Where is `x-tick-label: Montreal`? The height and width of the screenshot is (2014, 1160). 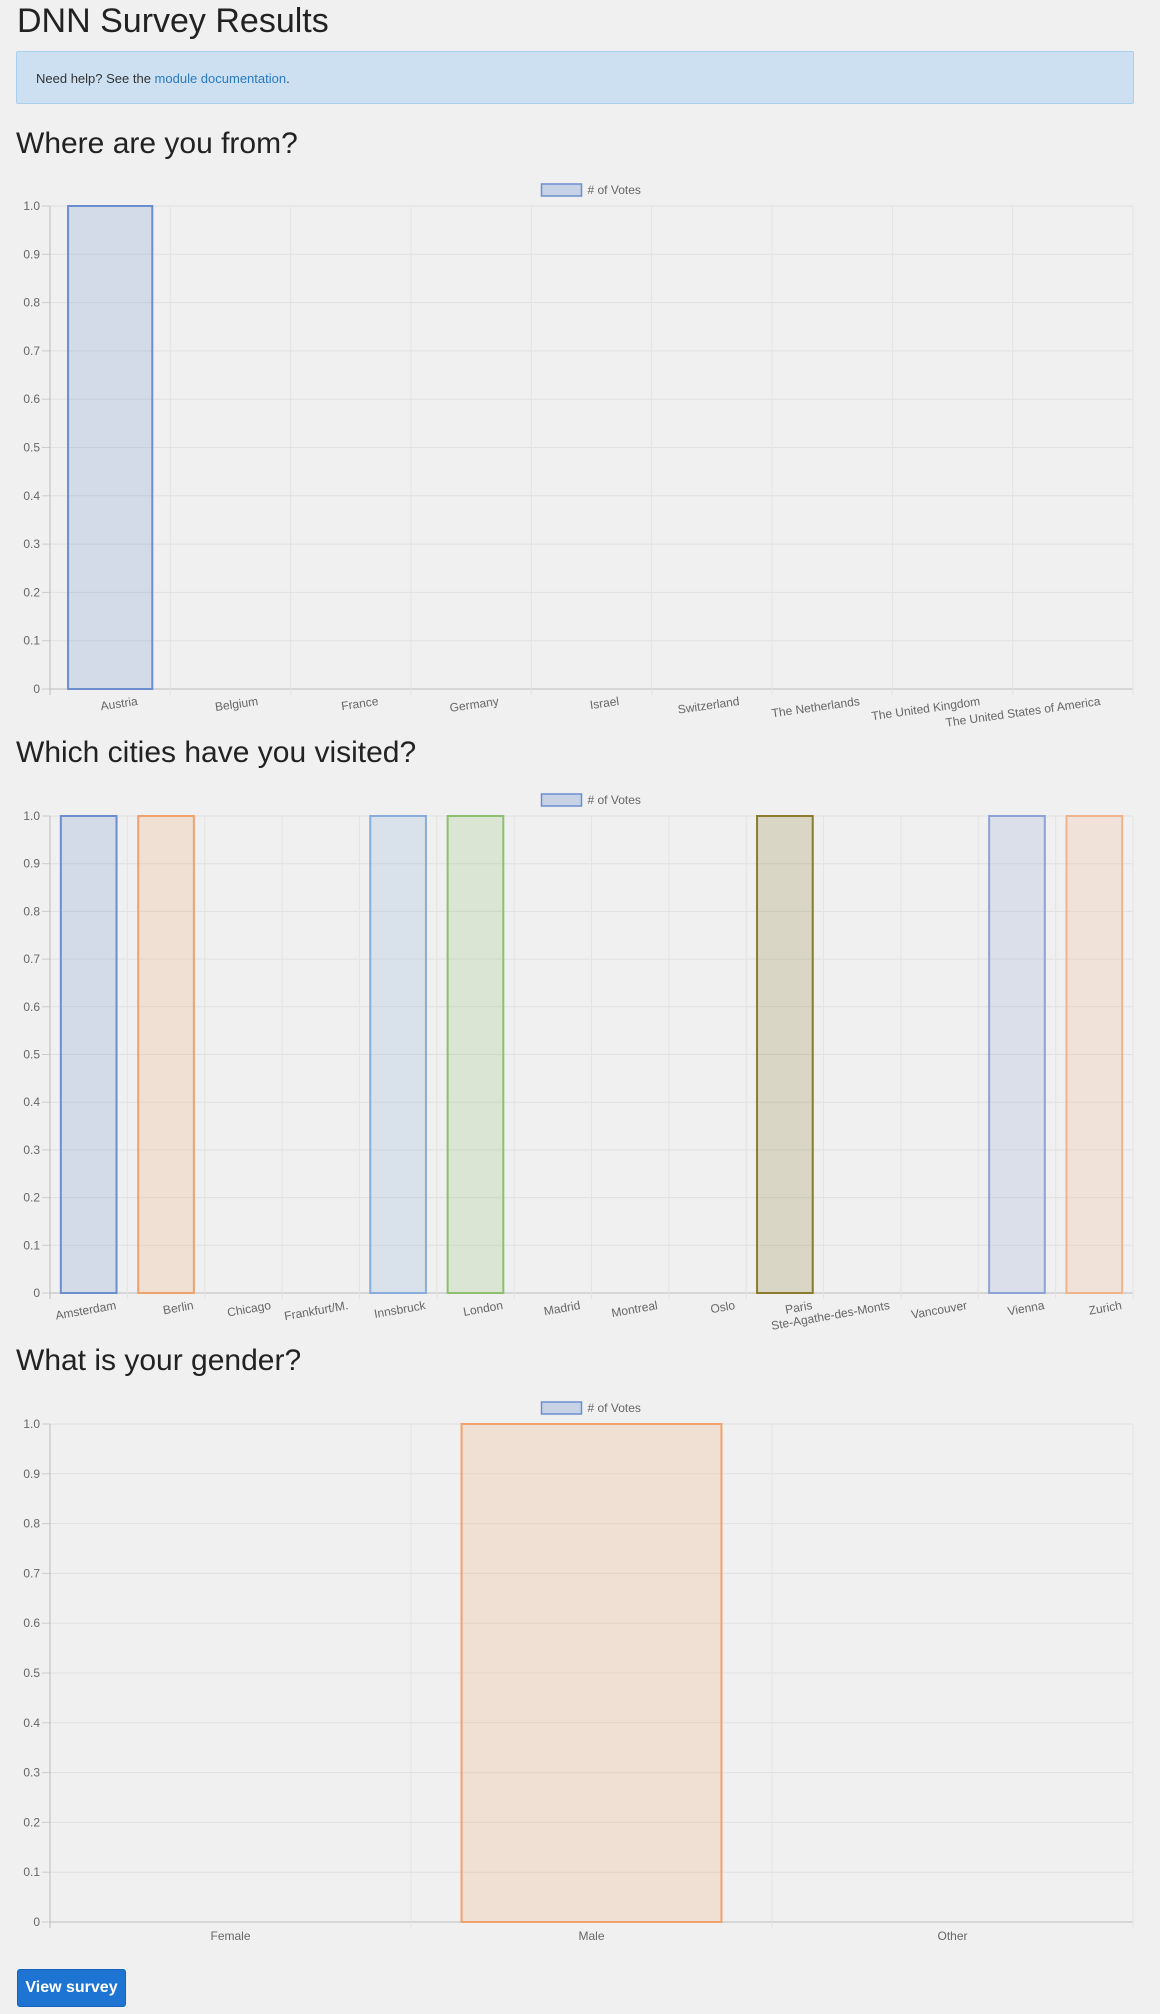 x-tick-label: Montreal is located at coordinates (634, 1309).